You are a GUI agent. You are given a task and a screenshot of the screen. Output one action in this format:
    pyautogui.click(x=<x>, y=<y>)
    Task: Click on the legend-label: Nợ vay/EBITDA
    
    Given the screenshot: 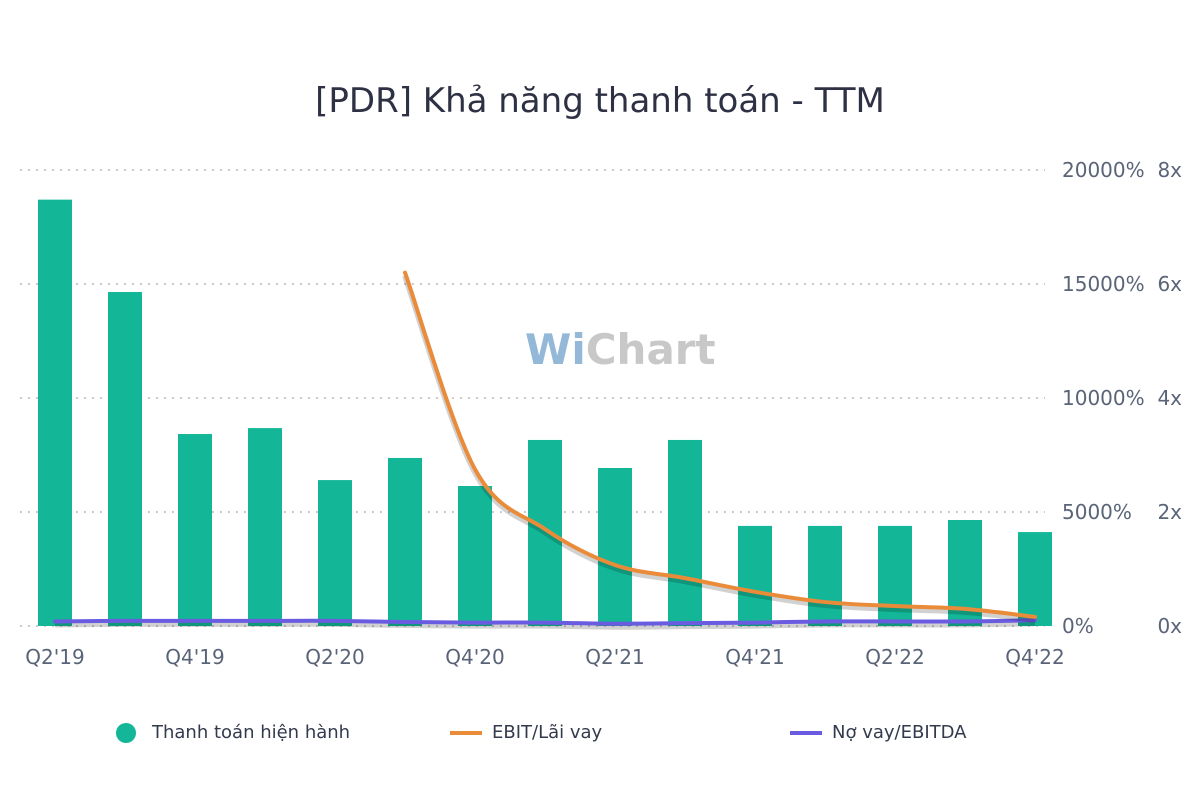 What is the action you would take?
    pyautogui.click(x=899, y=732)
    